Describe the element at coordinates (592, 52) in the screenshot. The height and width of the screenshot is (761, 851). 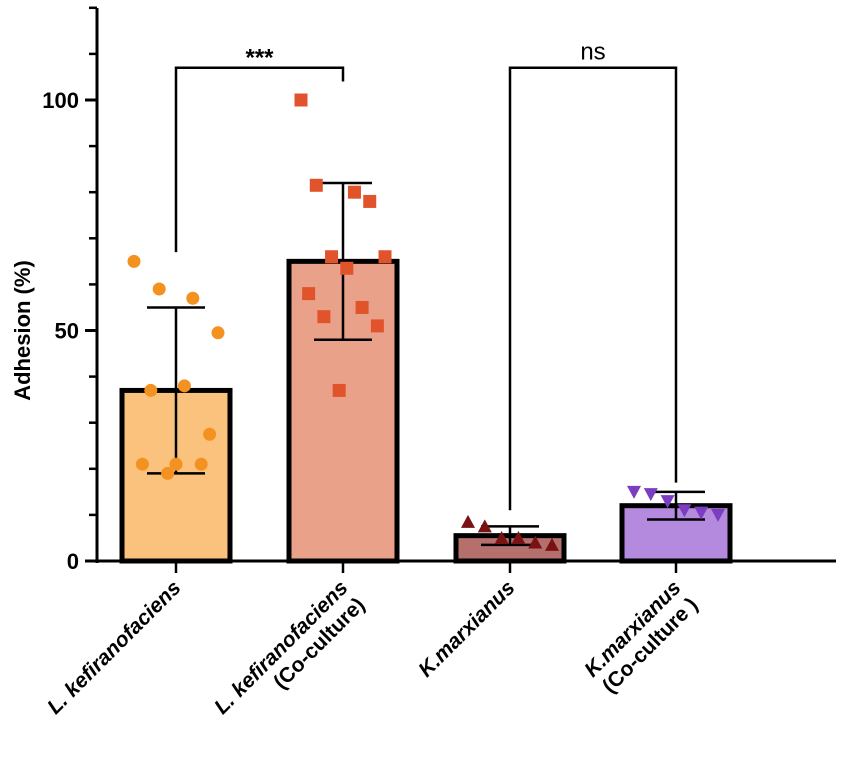
I see `significance-label-2: ns` at that location.